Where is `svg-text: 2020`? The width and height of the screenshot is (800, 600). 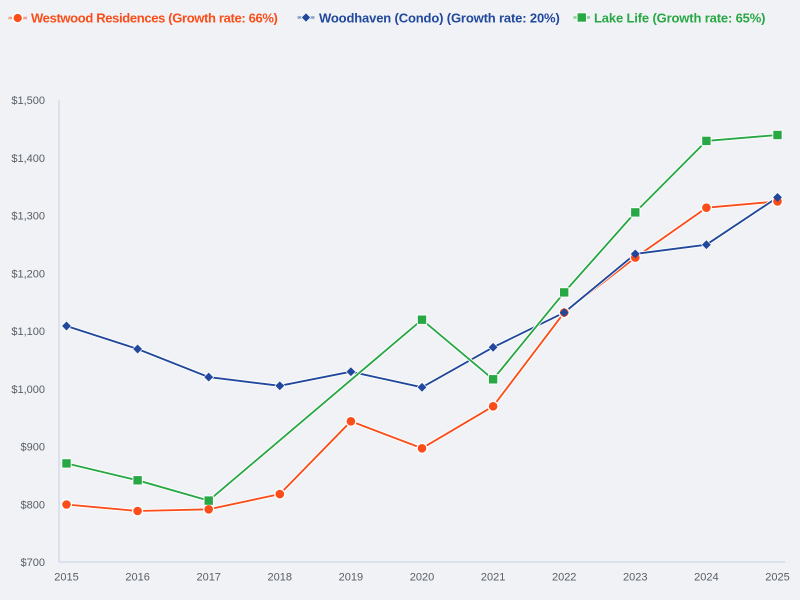
svg-text: 2020 is located at coordinates (422, 578).